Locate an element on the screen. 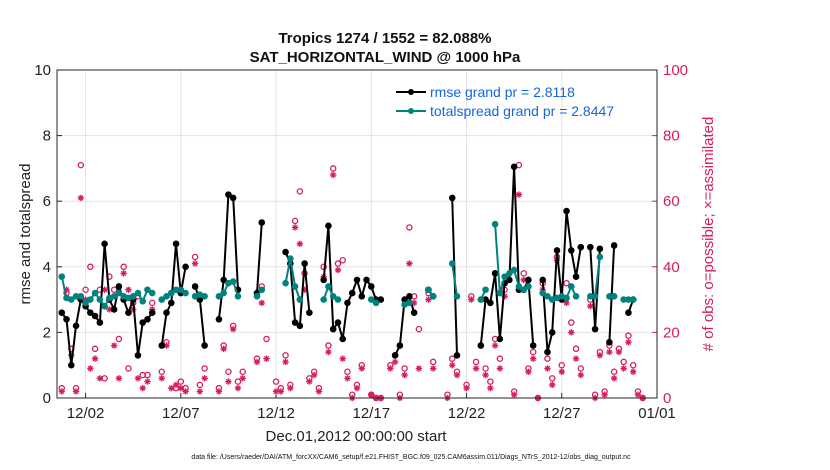  y-axis-label-right: # of obs: o=possible; ×=assimilated is located at coordinates (708, 234).